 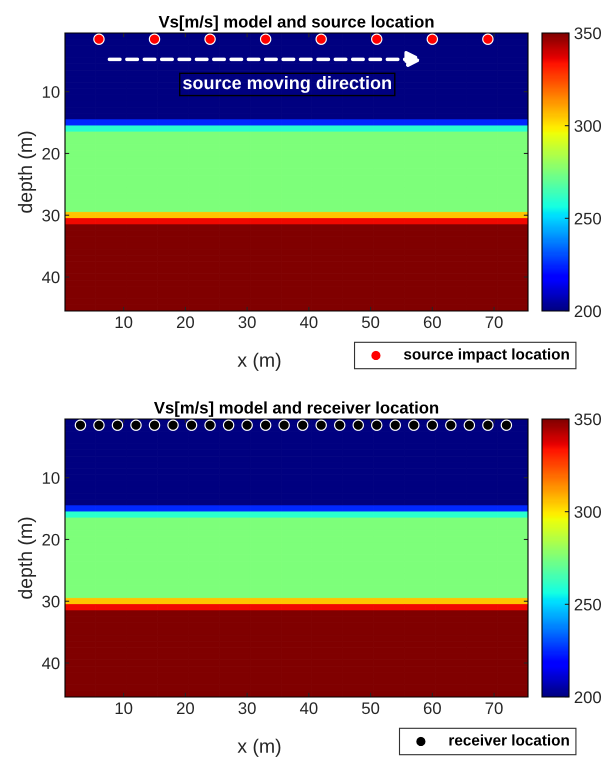 I want to click on legend-label: source impact location, so click(x=486, y=355).